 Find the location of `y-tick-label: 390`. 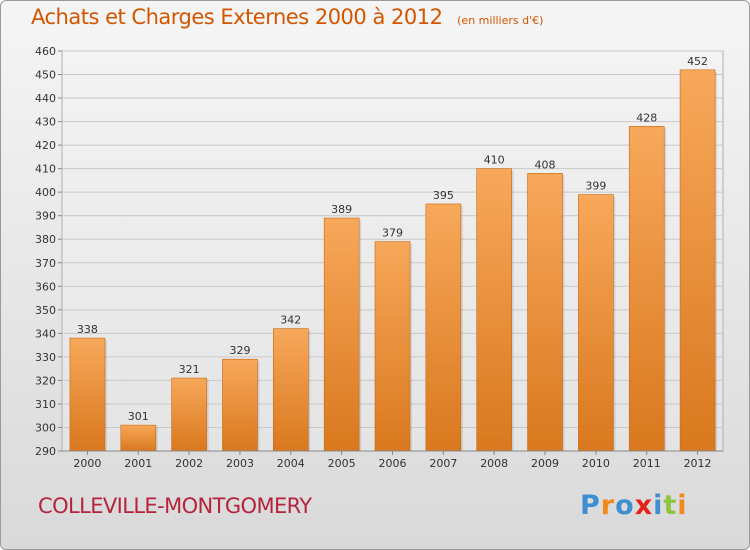

y-tick-label: 390 is located at coordinates (45, 216).